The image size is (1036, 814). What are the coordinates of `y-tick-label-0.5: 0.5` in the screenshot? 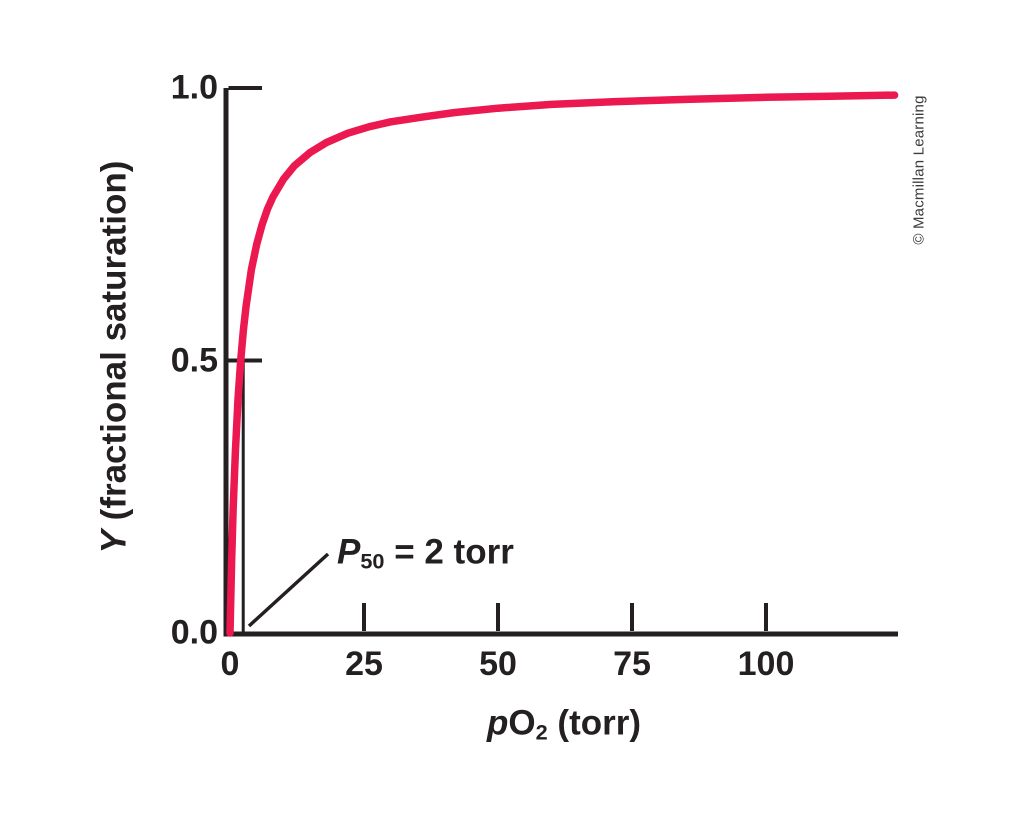 It's located at (194, 359).